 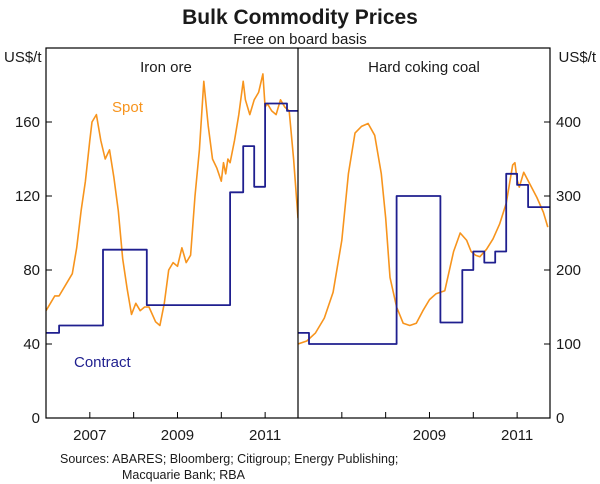 What do you see at coordinates (299, 39) in the screenshot?
I see `chart-subtitle: Free on board basis` at bounding box center [299, 39].